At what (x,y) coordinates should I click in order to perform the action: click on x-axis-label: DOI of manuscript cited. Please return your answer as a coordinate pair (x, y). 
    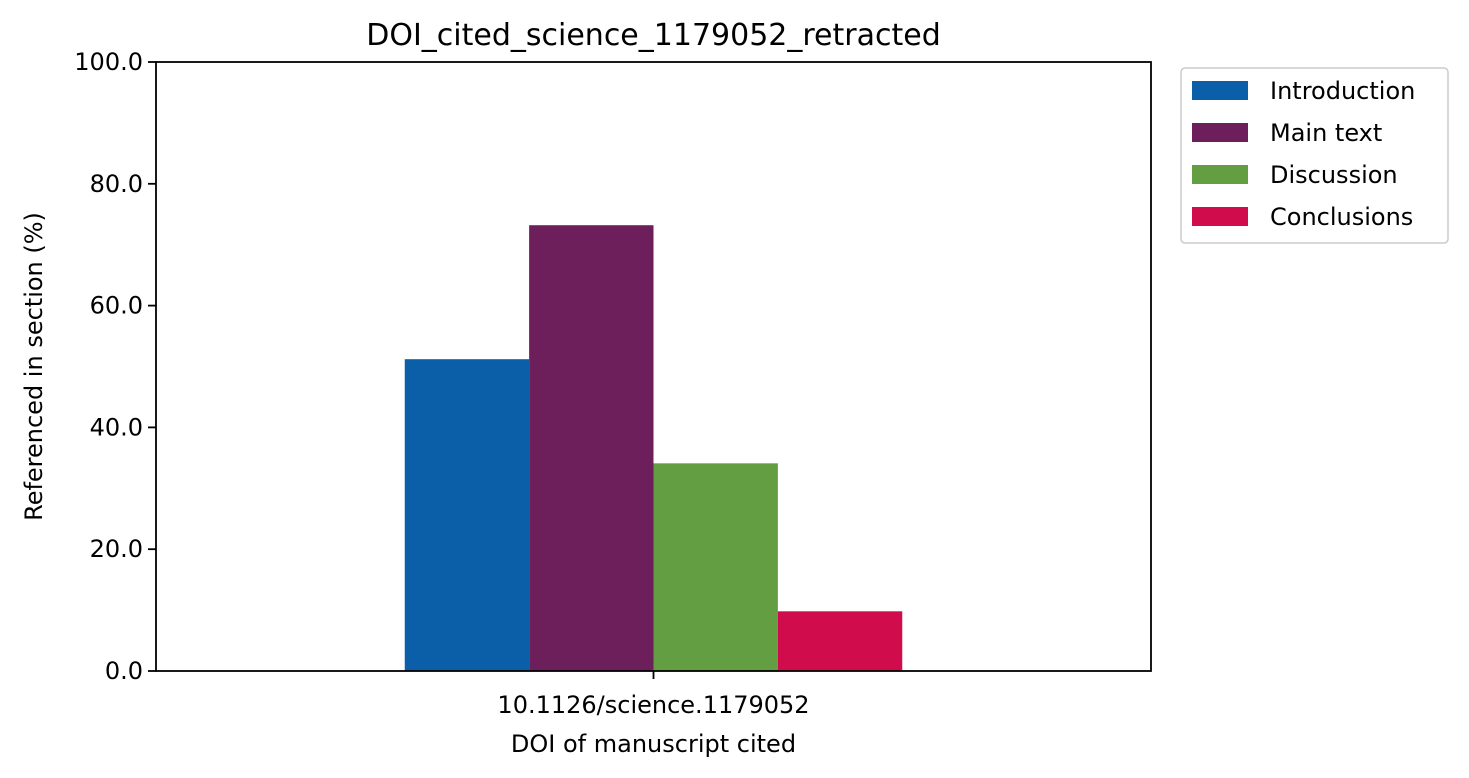
    Looking at the image, I should click on (653, 744).